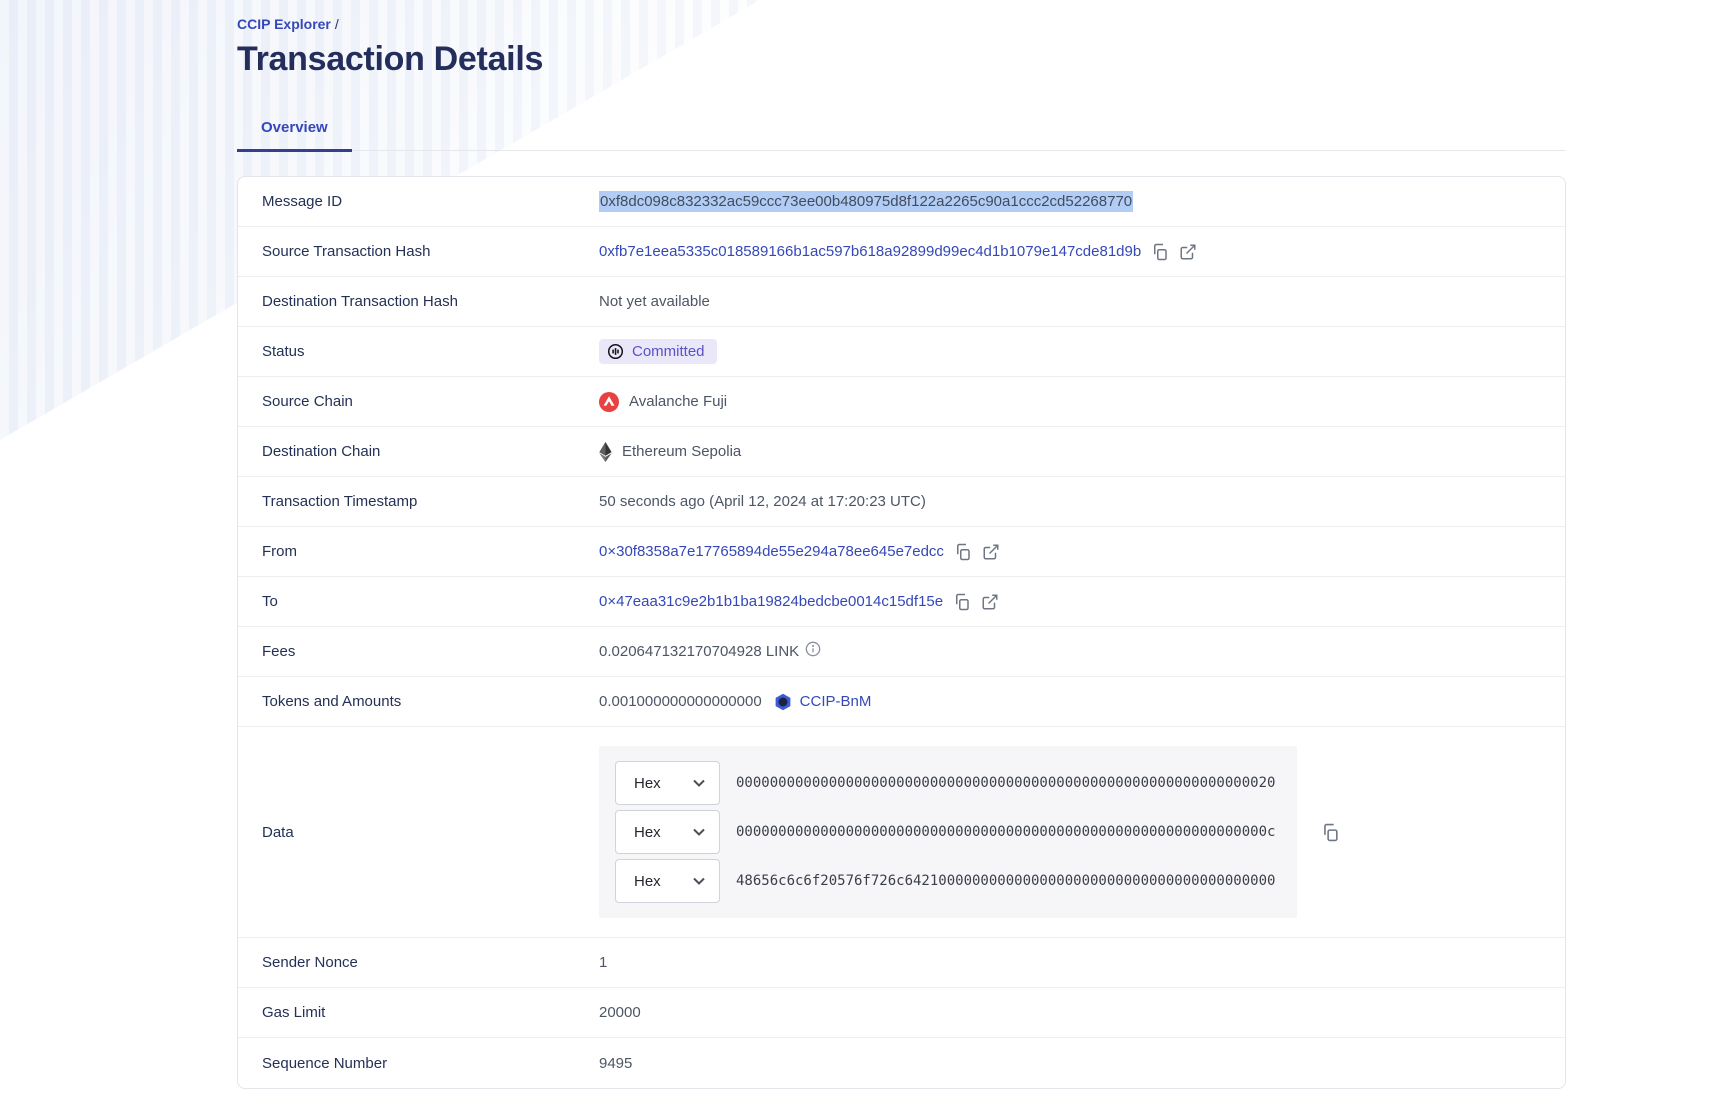 The height and width of the screenshot is (1107, 1715). Describe the element at coordinates (603, 962) in the screenshot. I see `sender-nonce-value: 1` at that location.